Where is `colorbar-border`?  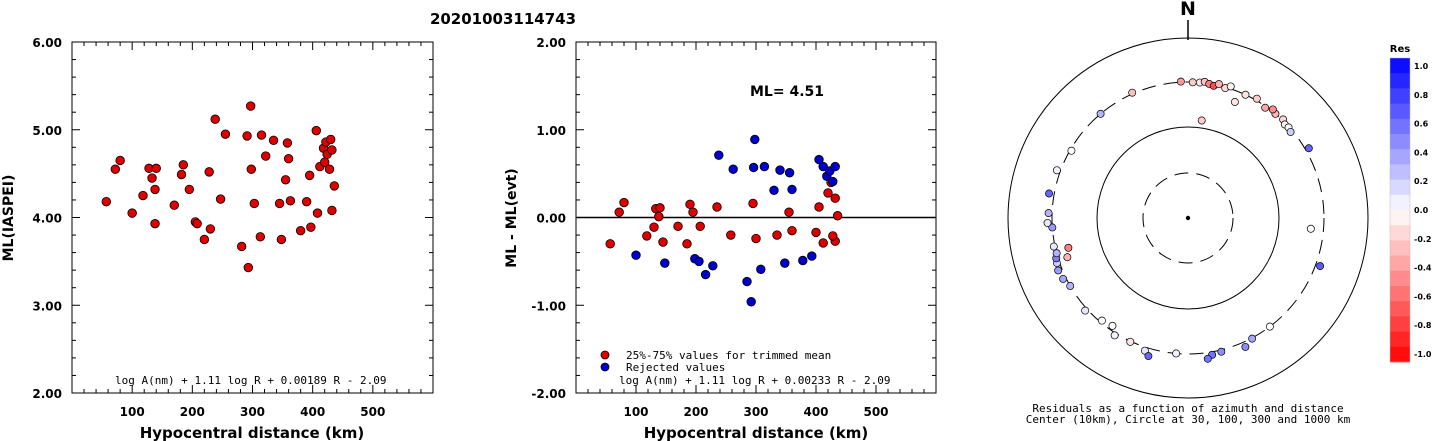 colorbar-border is located at coordinates (1400, 210).